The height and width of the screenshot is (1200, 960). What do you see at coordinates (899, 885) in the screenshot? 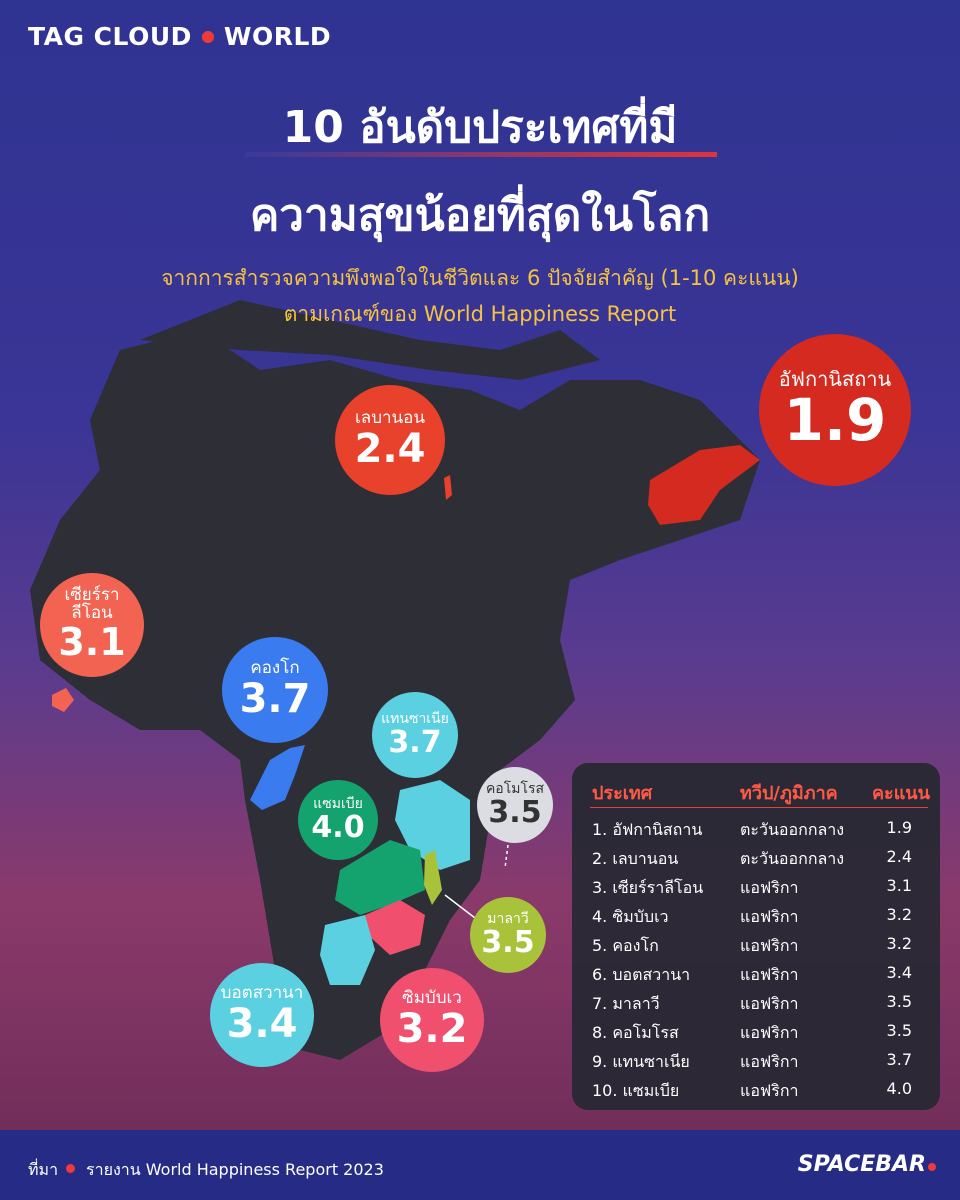
I see `table-score: 3.1` at bounding box center [899, 885].